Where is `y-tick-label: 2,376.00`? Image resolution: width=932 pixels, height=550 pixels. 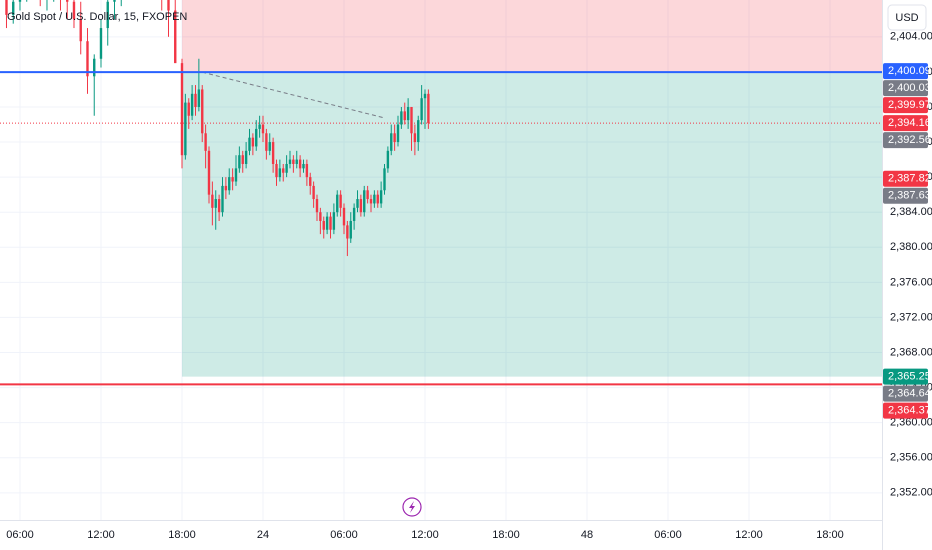
y-tick-label: 2,376.00 is located at coordinates (911, 282).